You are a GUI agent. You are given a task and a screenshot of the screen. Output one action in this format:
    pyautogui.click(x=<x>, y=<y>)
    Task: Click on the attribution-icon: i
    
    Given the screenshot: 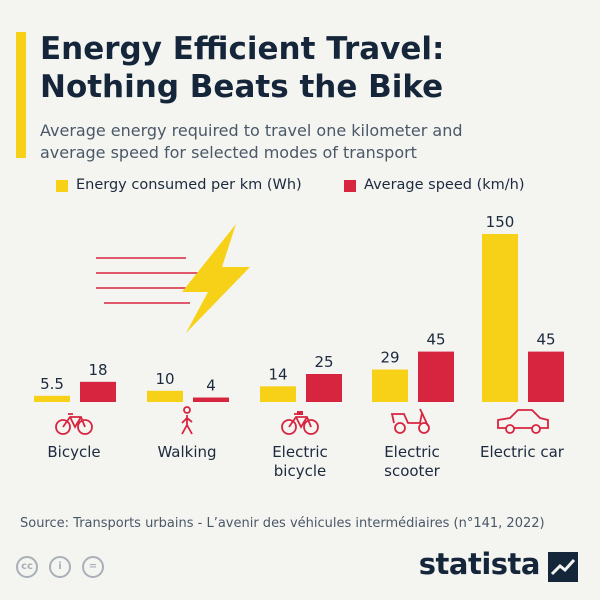 What is the action you would take?
    pyautogui.click(x=60, y=567)
    